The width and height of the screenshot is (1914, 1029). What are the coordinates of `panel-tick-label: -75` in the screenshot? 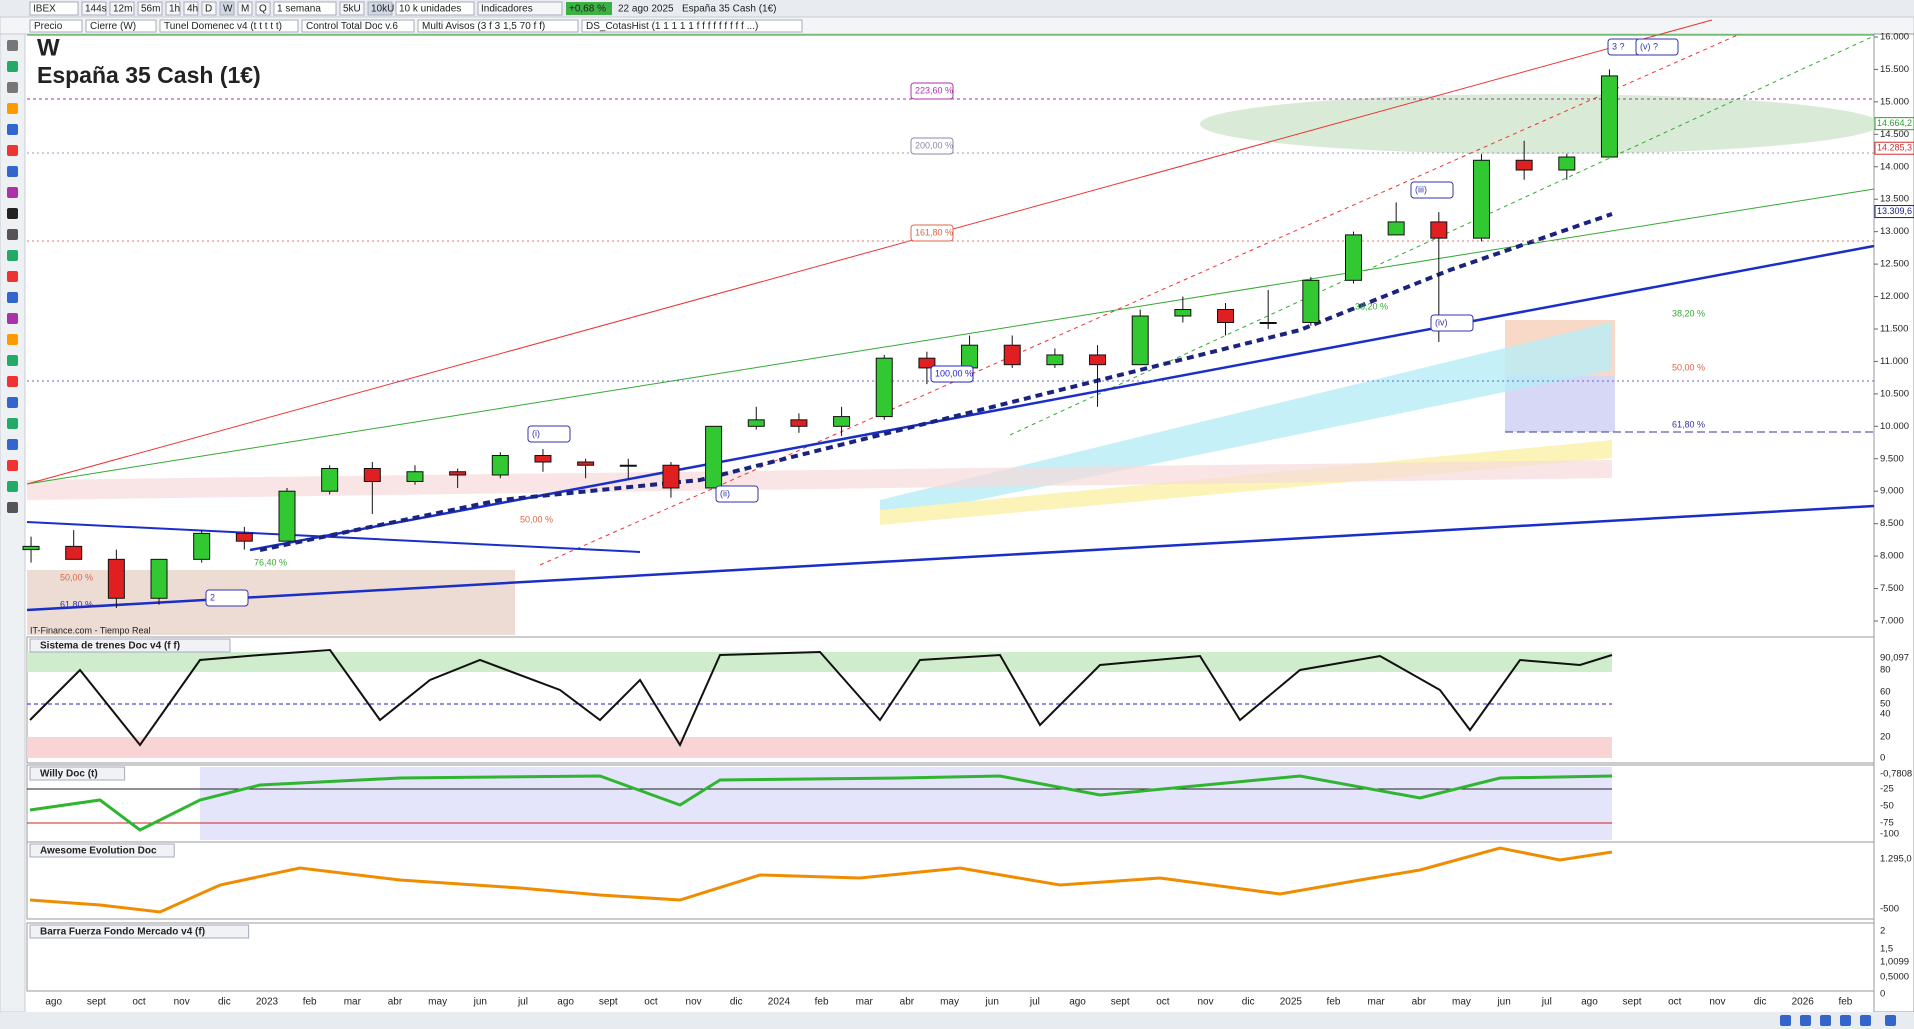 It's located at (1887, 823).